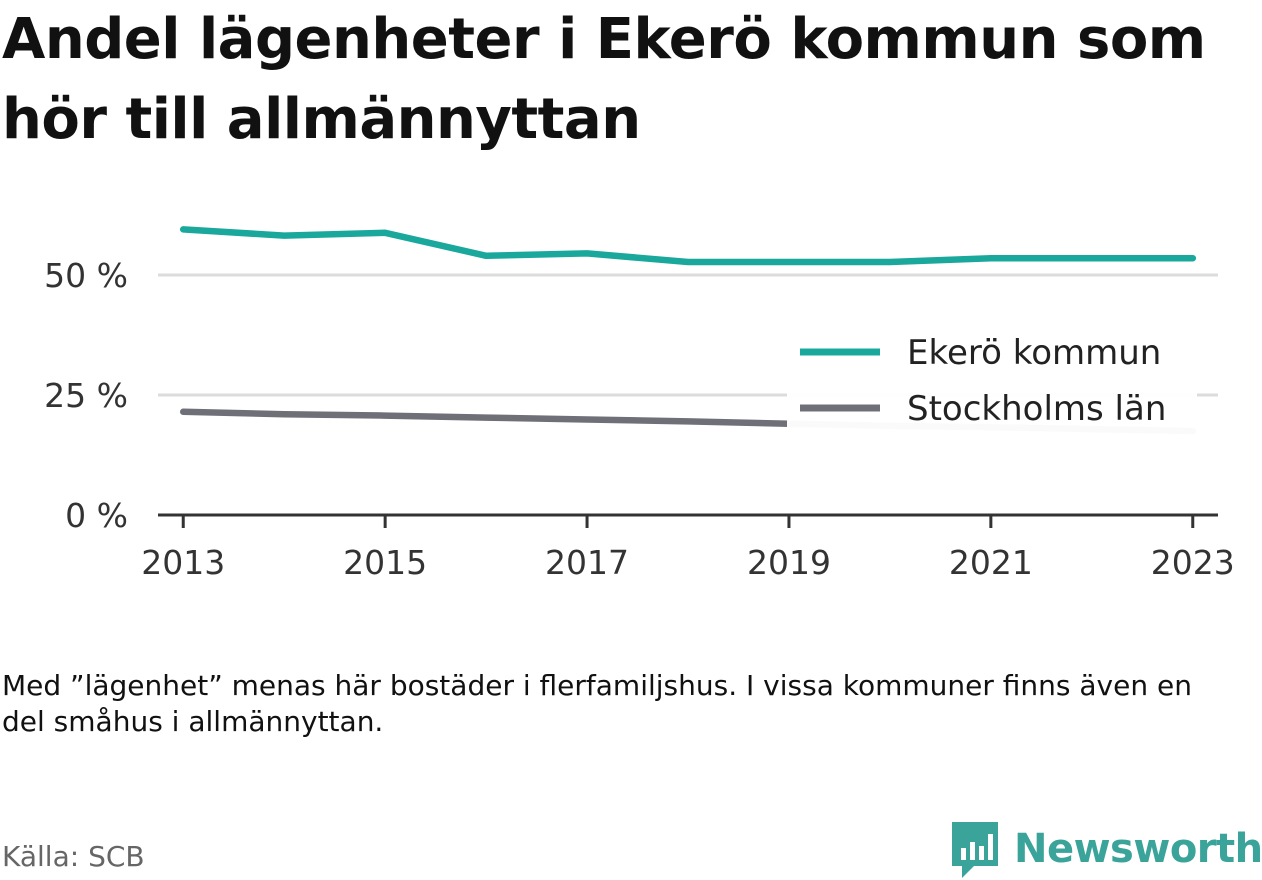 The image size is (1262, 880). I want to click on series-line-ekero, so click(688, 246).